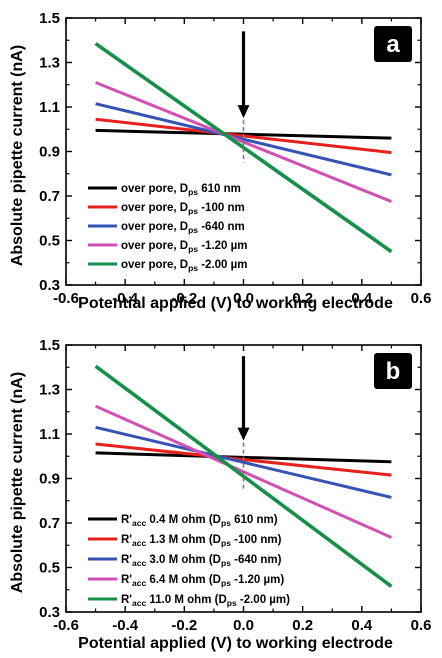 This screenshot has height=658, width=442. Describe the element at coordinates (183, 520) in the screenshot. I see `legend-value: 0.4 M ohm (D` at that location.